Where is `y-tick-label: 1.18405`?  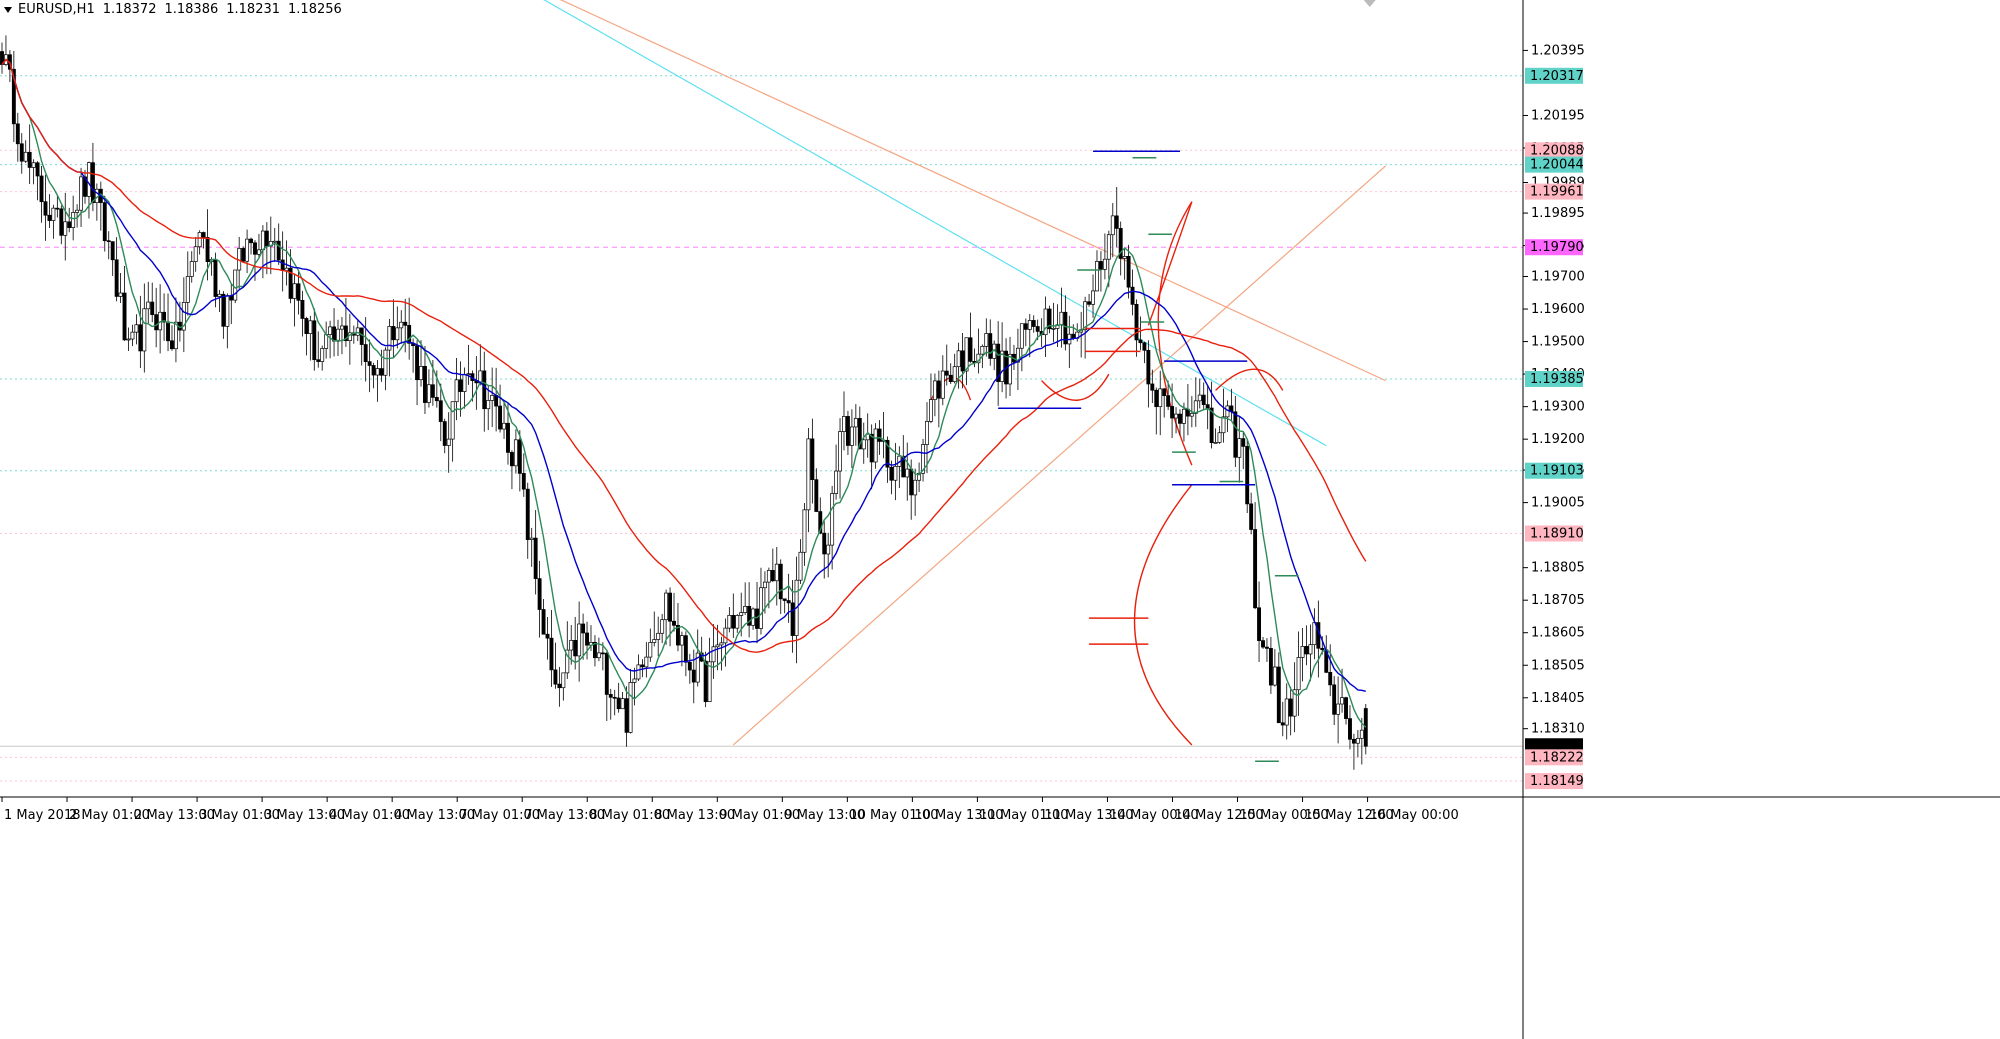 y-tick-label: 1.18405 is located at coordinates (1558, 698).